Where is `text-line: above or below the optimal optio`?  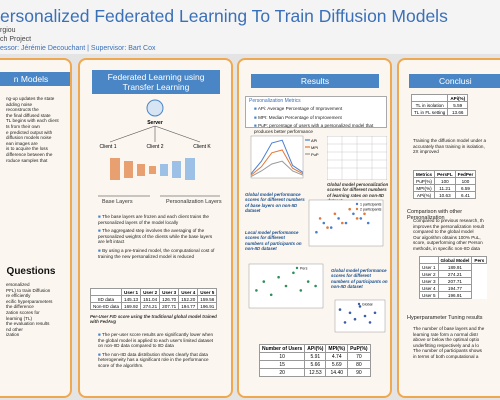
text-line: above or below the optimal optio is located at coordinates (446, 340).